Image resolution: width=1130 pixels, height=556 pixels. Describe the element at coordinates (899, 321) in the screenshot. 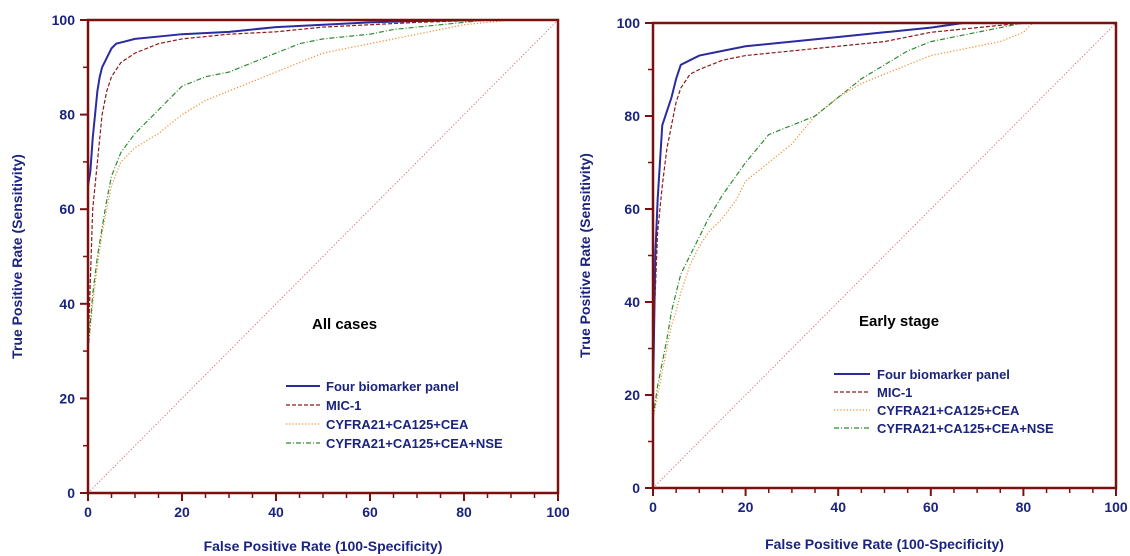

I see `panel-annotation: Early stage` at that location.